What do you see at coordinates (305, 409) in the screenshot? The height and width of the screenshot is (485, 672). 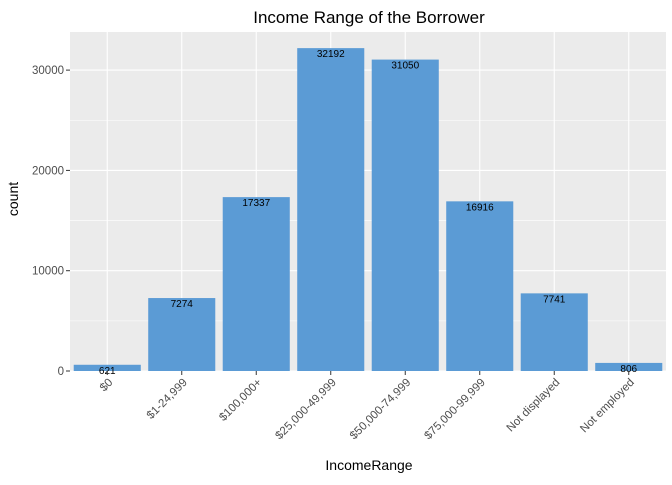 I see `x-tick-label: $25,000-49,999` at bounding box center [305, 409].